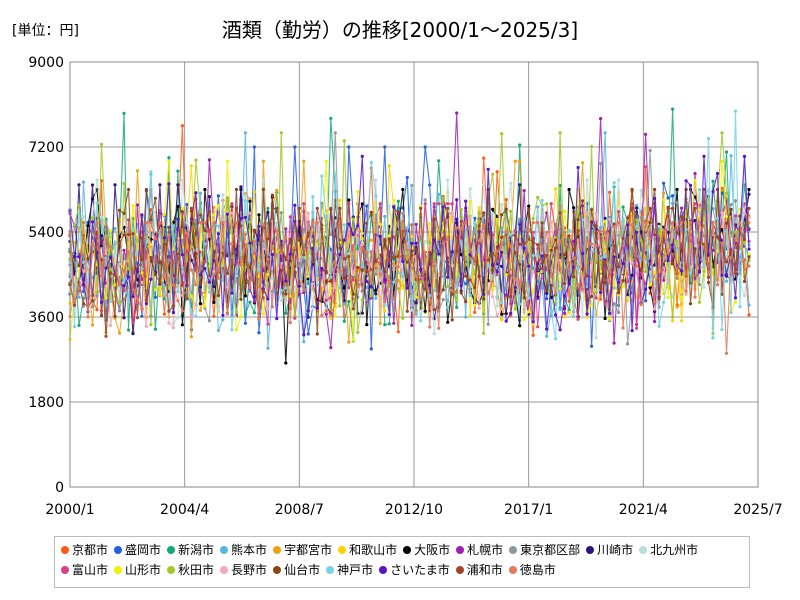 This screenshot has height=600, width=800. Describe the element at coordinates (190, 570) in the screenshot. I see `legend-item: 秋田市` at that location.